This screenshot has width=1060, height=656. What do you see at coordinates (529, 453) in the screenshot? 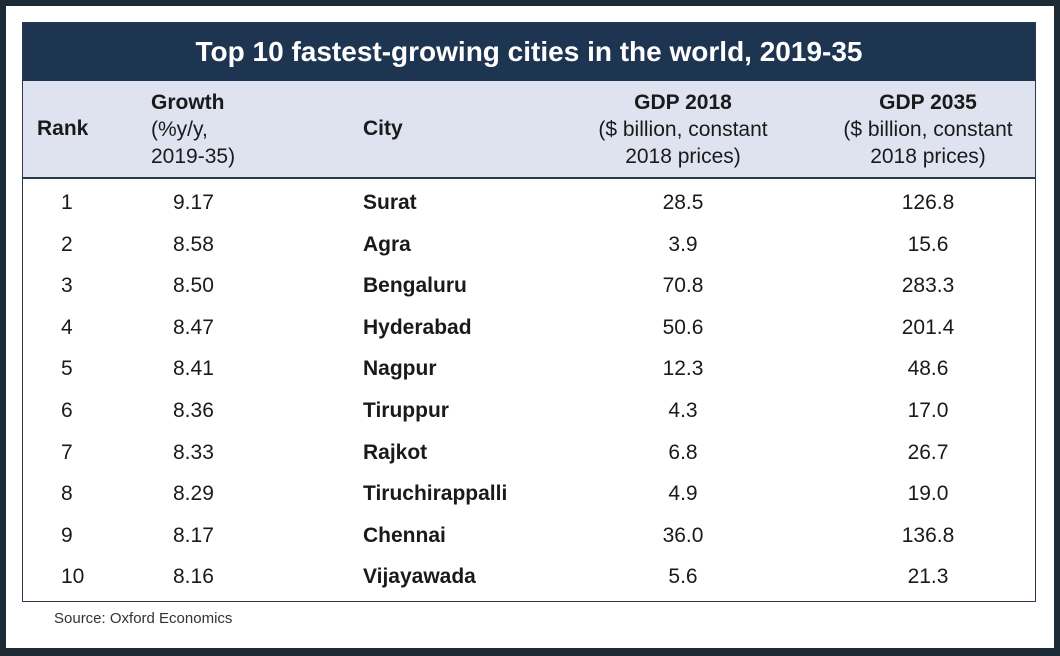
I see `table-row: 7 8.33 Rajkot 6.8 26.7` at bounding box center [529, 453].